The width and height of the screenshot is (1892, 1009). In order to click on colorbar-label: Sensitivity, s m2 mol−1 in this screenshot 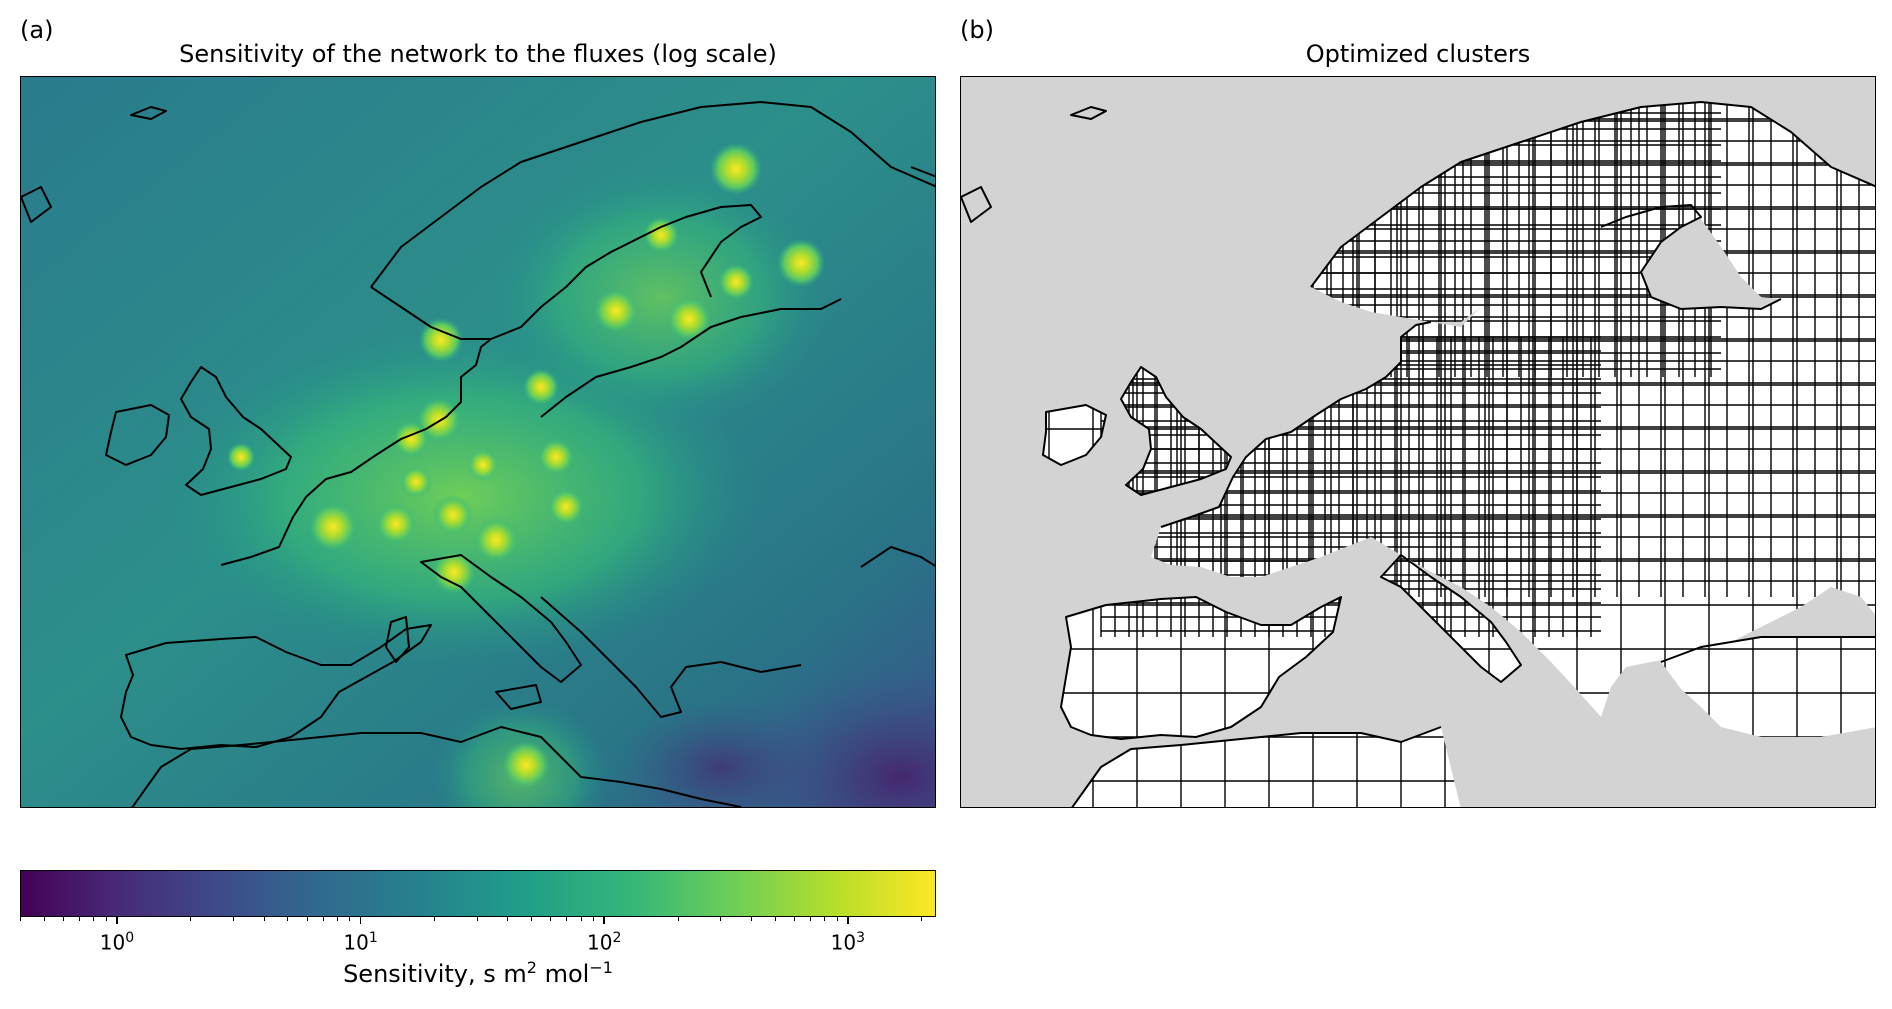, I will do `click(478, 973)`.